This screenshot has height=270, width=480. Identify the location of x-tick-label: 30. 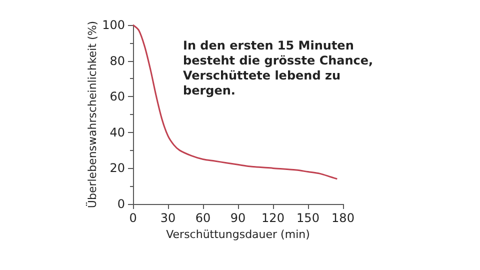
(168, 218).